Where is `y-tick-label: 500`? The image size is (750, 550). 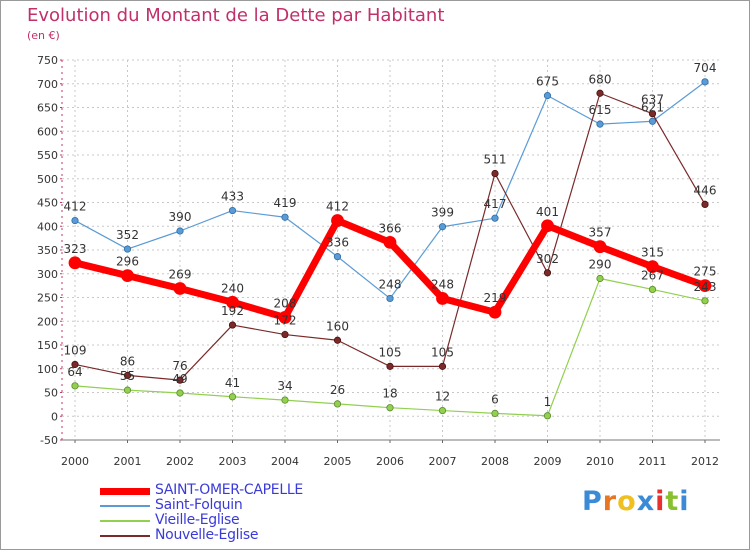 y-tick-label: 500 is located at coordinates (47, 179).